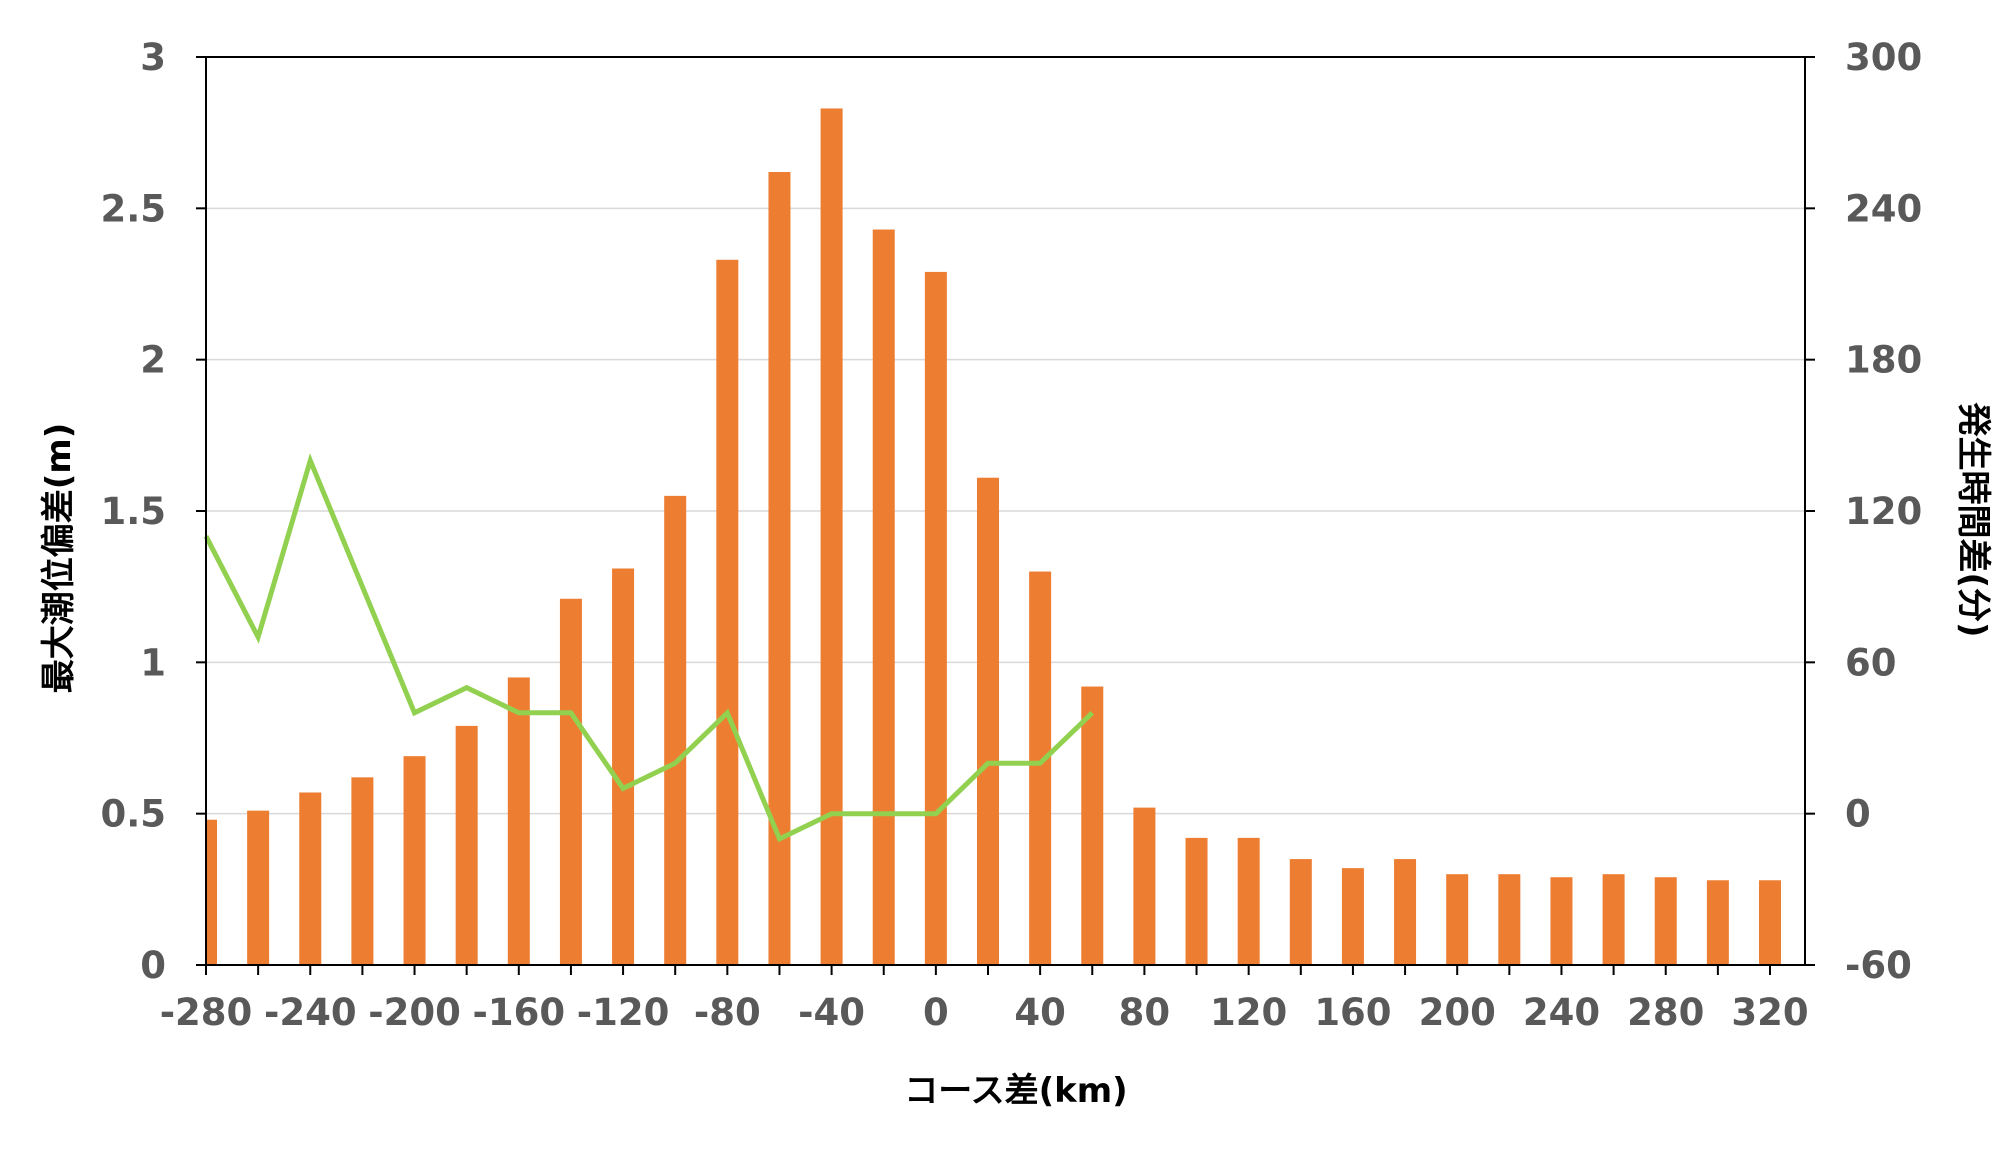  What do you see at coordinates (883, 597) in the screenshot?
I see `bar--20` at bounding box center [883, 597].